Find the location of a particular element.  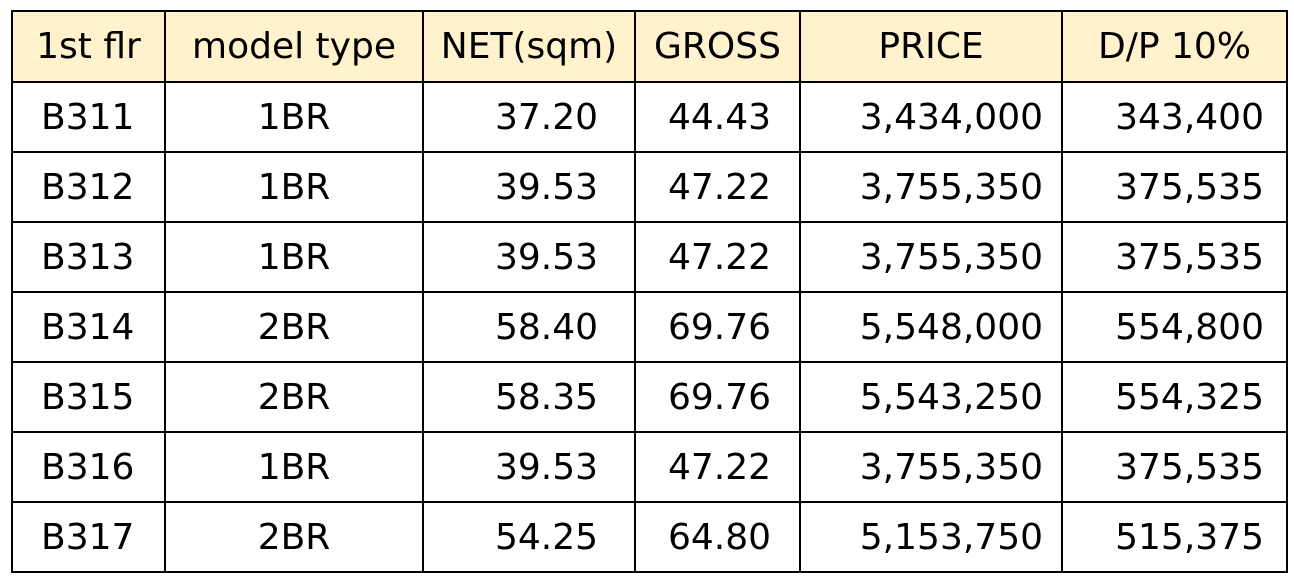

table-row: B316 1BR 39.53 47.22 3,755,350 375,535 is located at coordinates (649, 467).